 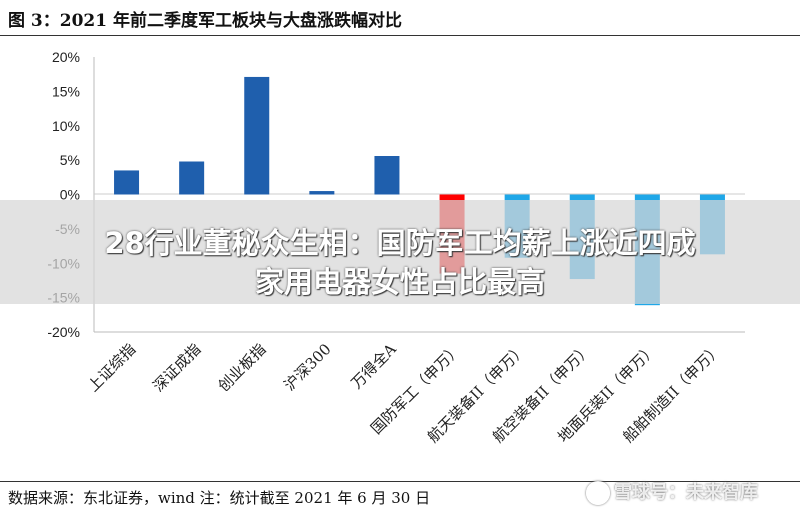 I want to click on x-tick-label: 创业板指, so click(x=241, y=367).